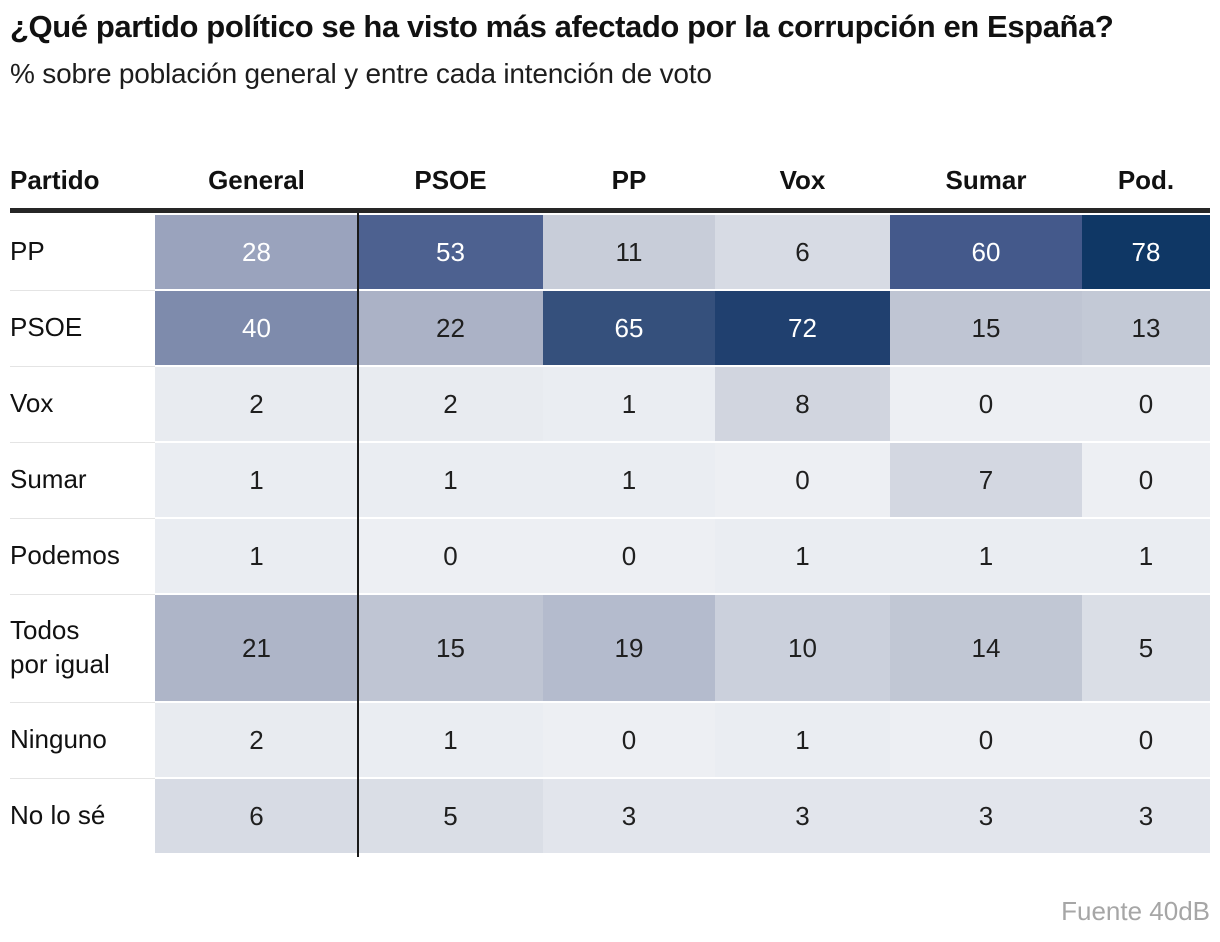 Image resolution: width=1220 pixels, height=942 pixels. Describe the element at coordinates (82, 741) in the screenshot. I see `row-label: Ninguno` at that location.